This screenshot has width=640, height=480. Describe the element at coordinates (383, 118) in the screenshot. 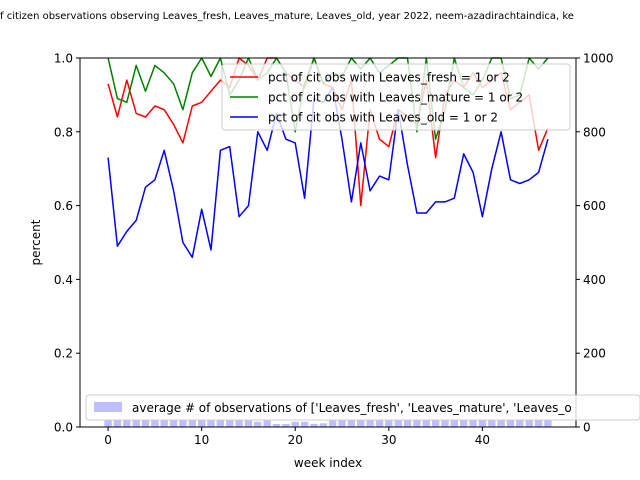

I see `legend-label: pct of cit obs with Leaves_old = 1 or 2` at that location.